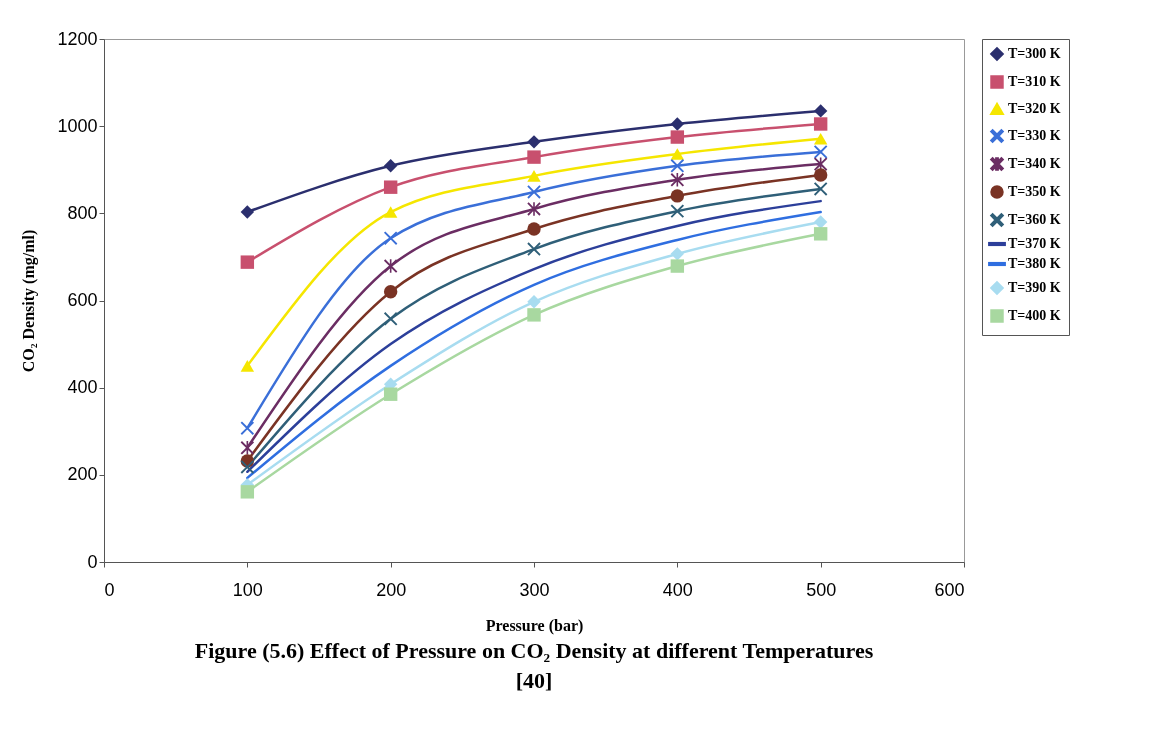  Describe the element at coordinates (247, 589) in the screenshot. I see `x-tick-label: 100` at that location.